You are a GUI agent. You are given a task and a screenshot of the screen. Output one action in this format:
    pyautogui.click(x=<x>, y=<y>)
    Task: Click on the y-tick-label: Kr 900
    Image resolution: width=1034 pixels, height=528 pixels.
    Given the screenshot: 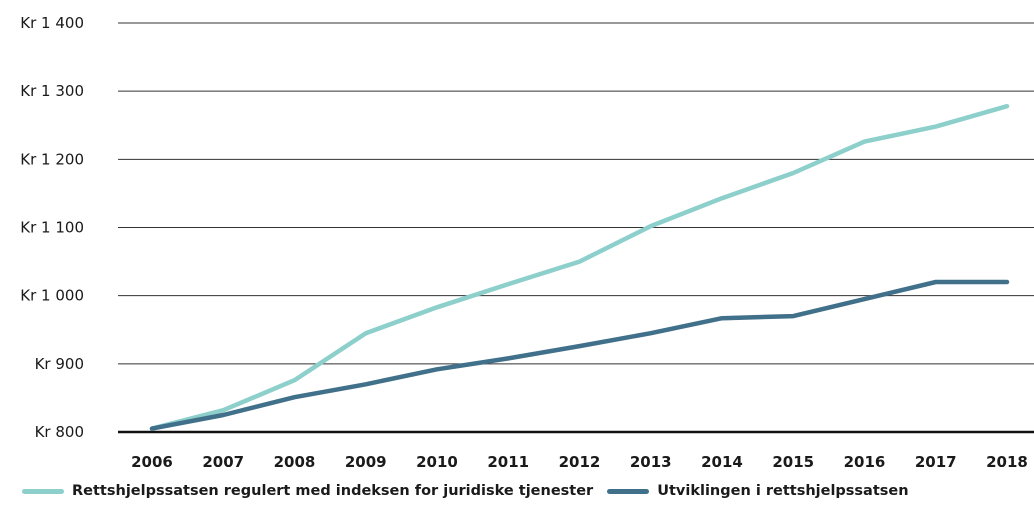 What is the action you would take?
    pyautogui.click(x=59, y=364)
    